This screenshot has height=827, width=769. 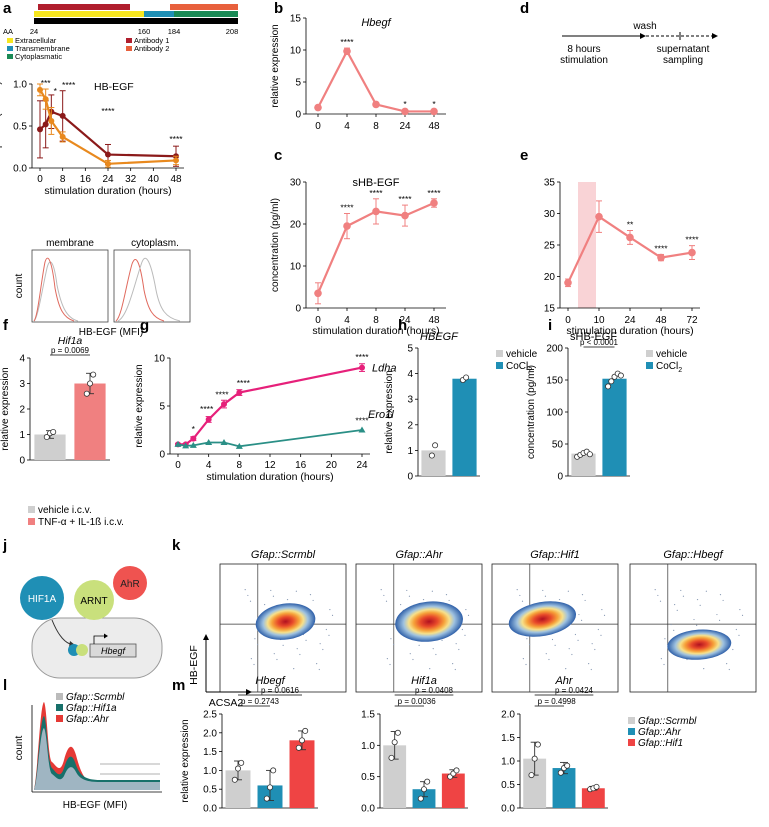 I want to click on x-tick-label: 8, so click(x=376, y=320).